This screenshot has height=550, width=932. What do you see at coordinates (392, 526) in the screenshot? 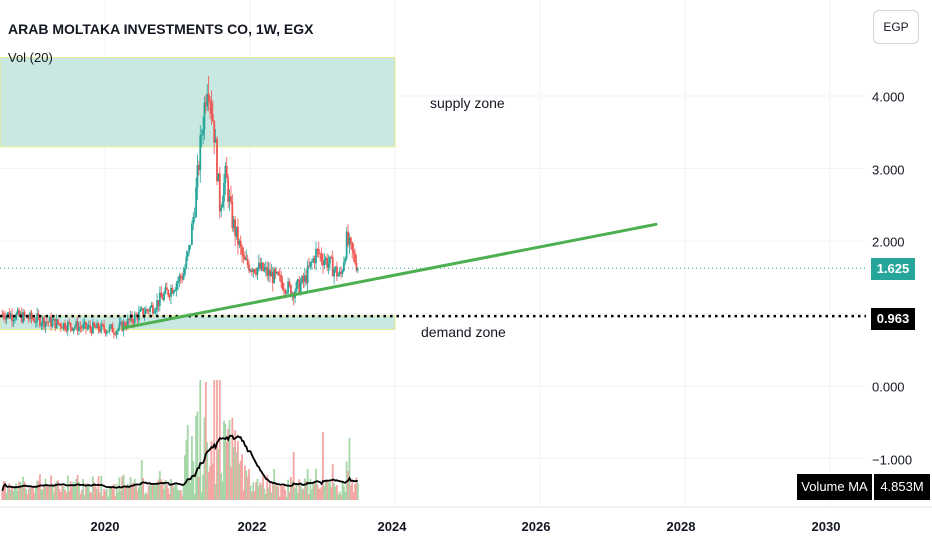
I see `x-tick-2024: 2024` at bounding box center [392, 526].